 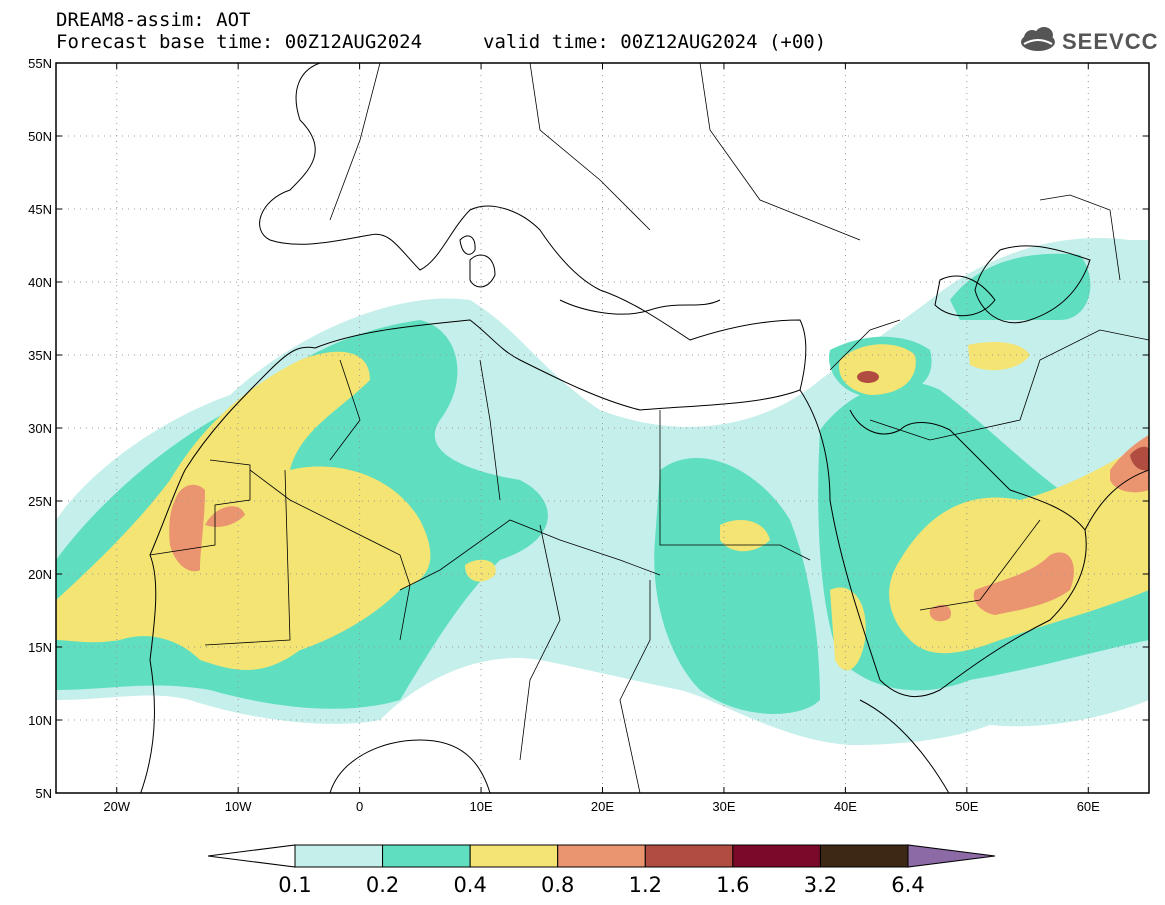 What do you see at coordinates (294, 885) in the screenshot?
I see `colorbar-label: 0.1` at bounding box center [294, 885].